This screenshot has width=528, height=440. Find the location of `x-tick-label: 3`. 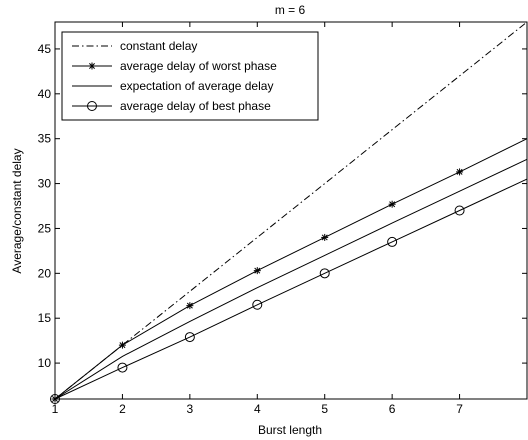

x-tick-label: 3 is located at coordinates (190, 409).